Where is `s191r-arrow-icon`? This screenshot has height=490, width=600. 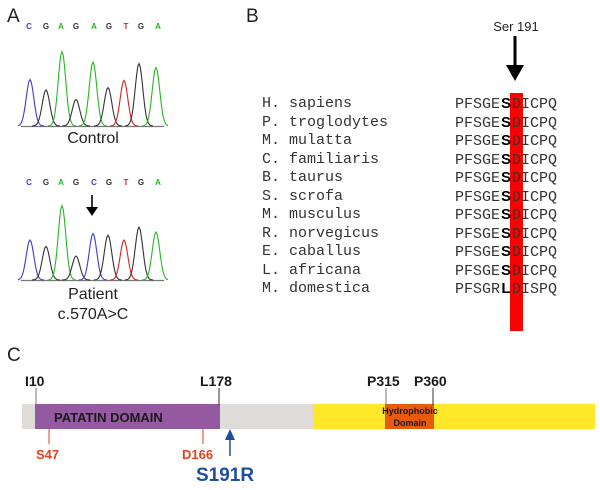 s191r-arrow-icon is located at coordinates (230, 442).